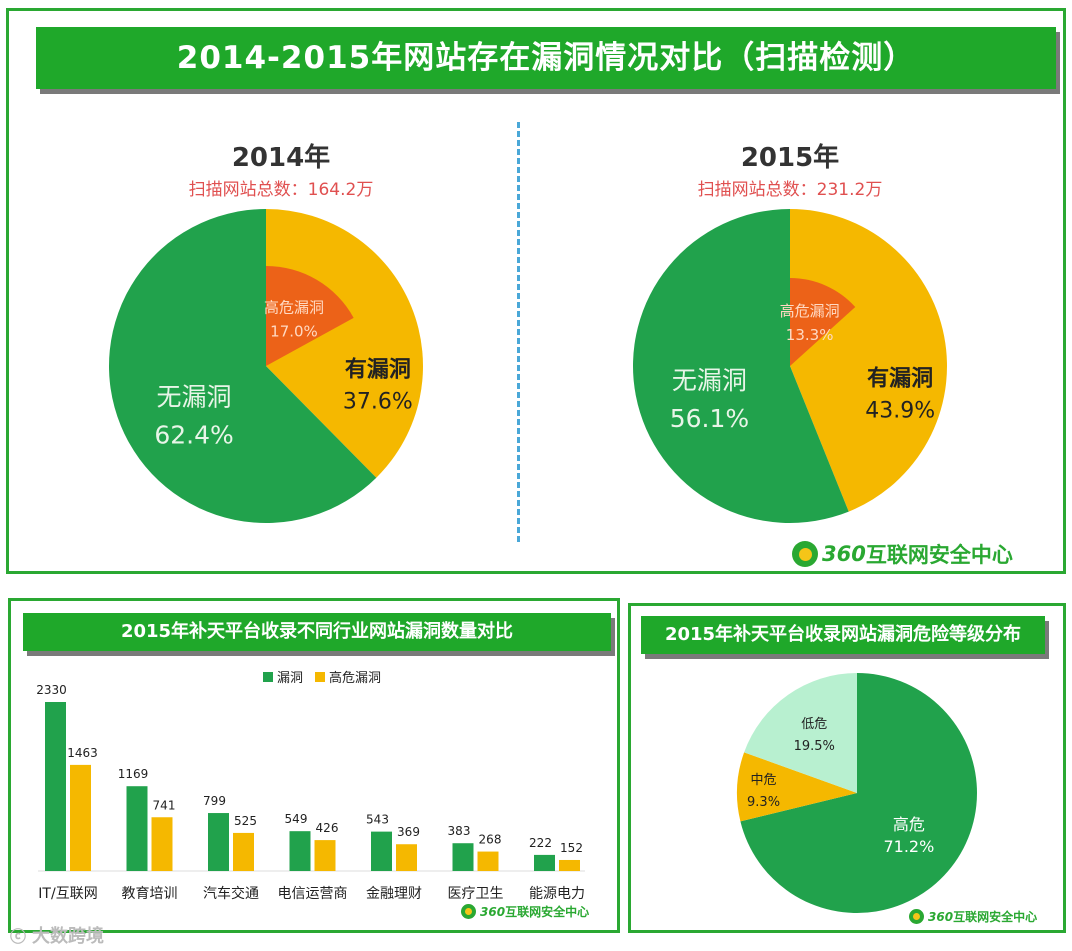  I want to click on risk-slice-pct: 19.5%, so click(814, 746).